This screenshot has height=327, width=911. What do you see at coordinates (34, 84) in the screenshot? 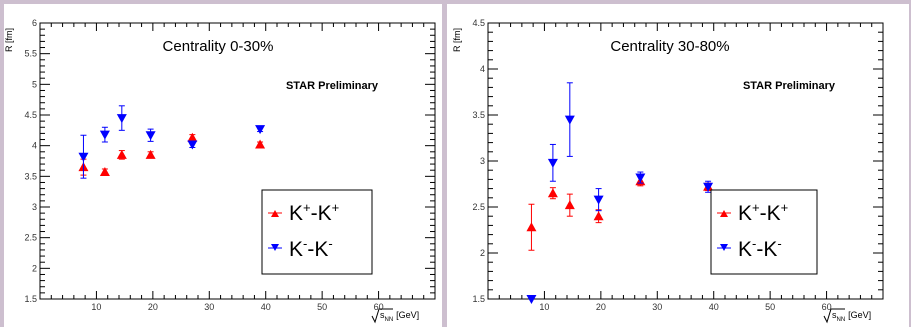
I see `y-tick-label: 5` at bounding box center [34, 84].